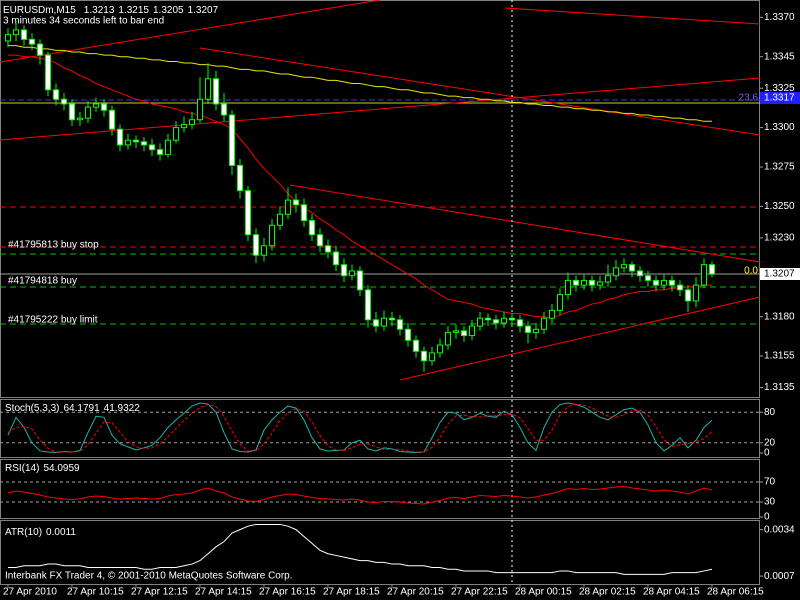 This screenshot has height=600, width=800. What do you see at coordinates (39, 10) in the screenshot?
I see `chart-title: EURUSDm,M15` at bounding box center [39, 10].